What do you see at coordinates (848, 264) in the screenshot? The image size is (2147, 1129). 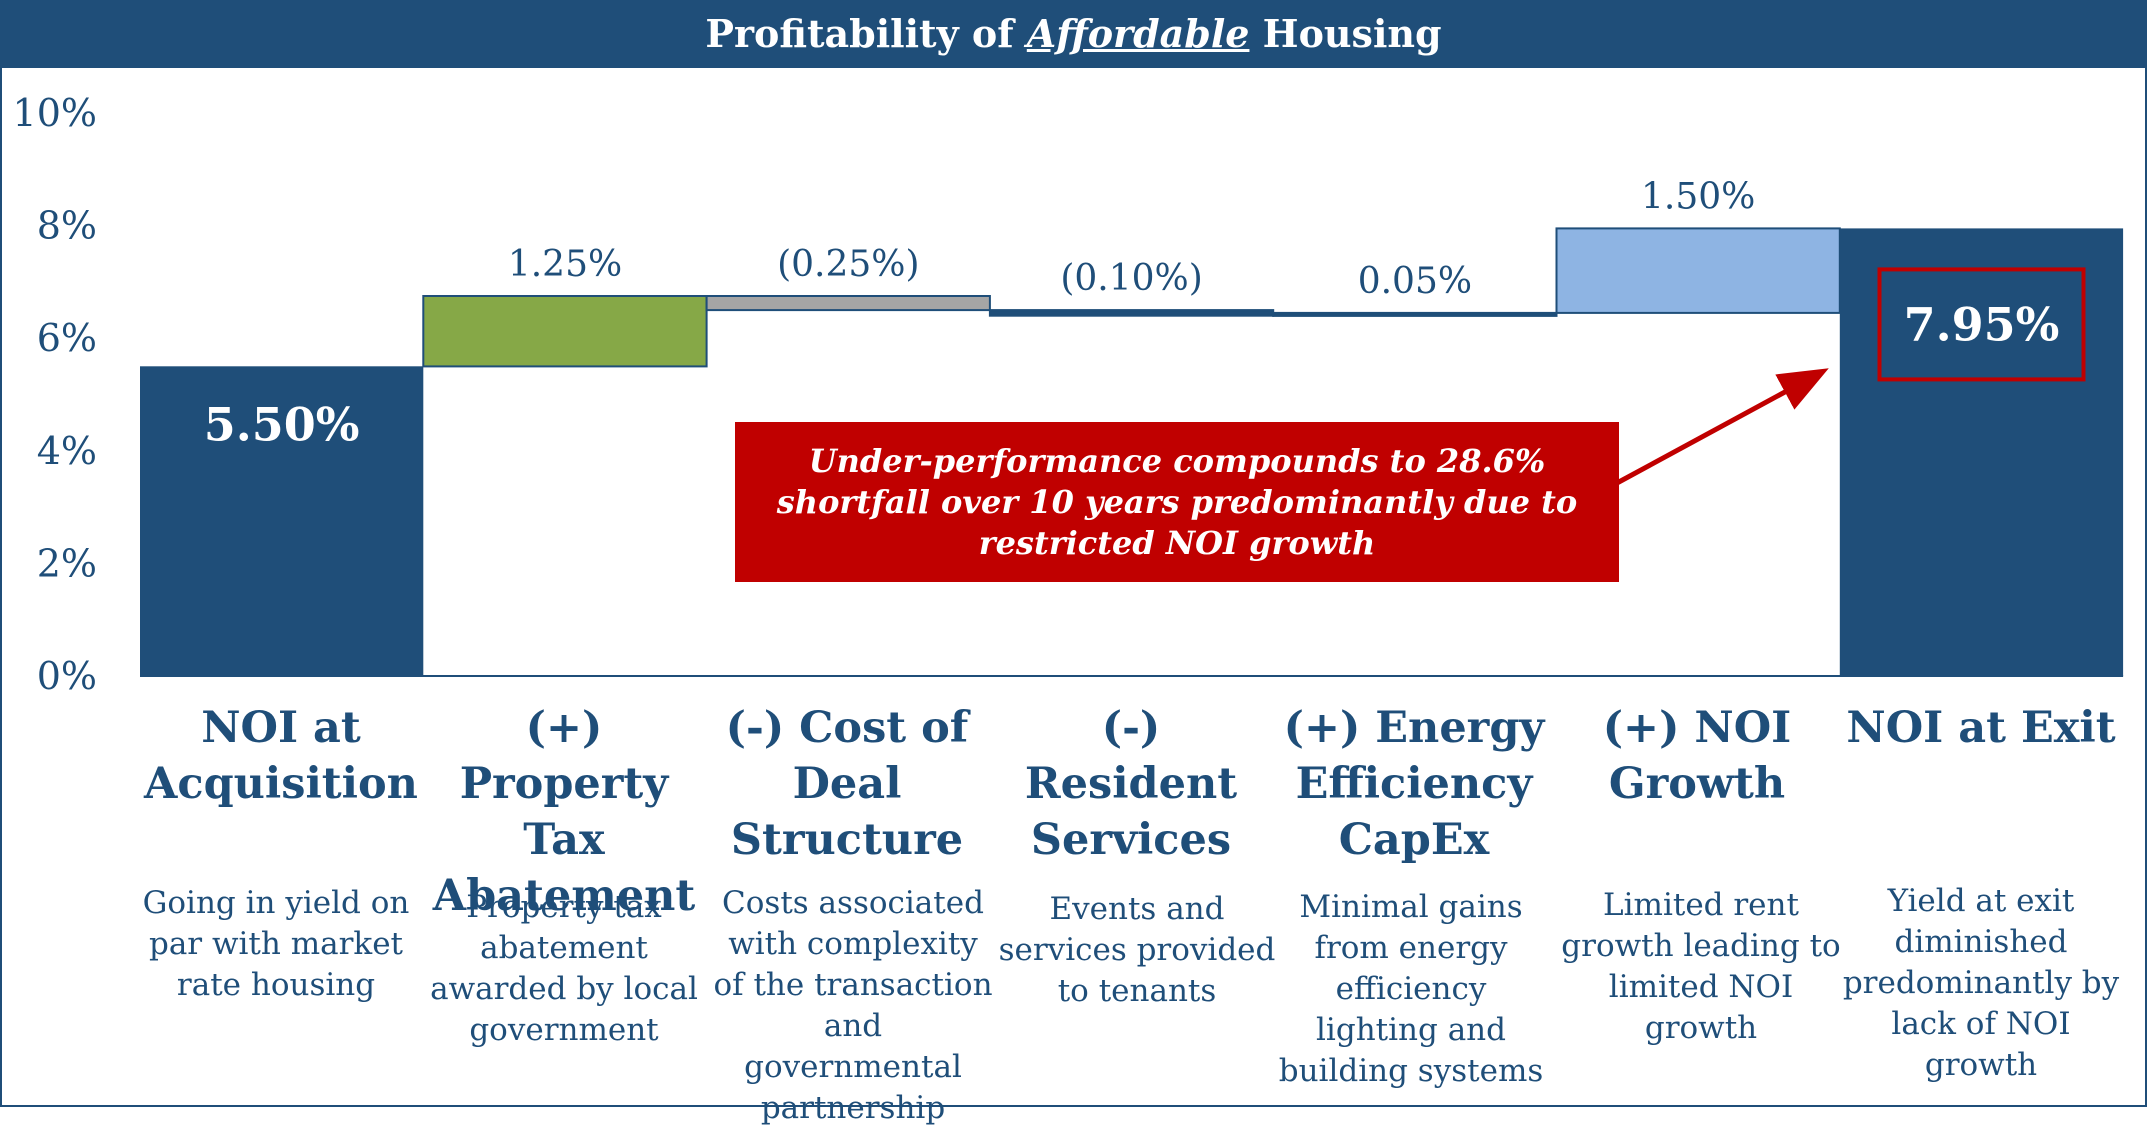 I see `value-label-cost-of-deal-structure: (0.25%)` at bounding box center [848, 264].